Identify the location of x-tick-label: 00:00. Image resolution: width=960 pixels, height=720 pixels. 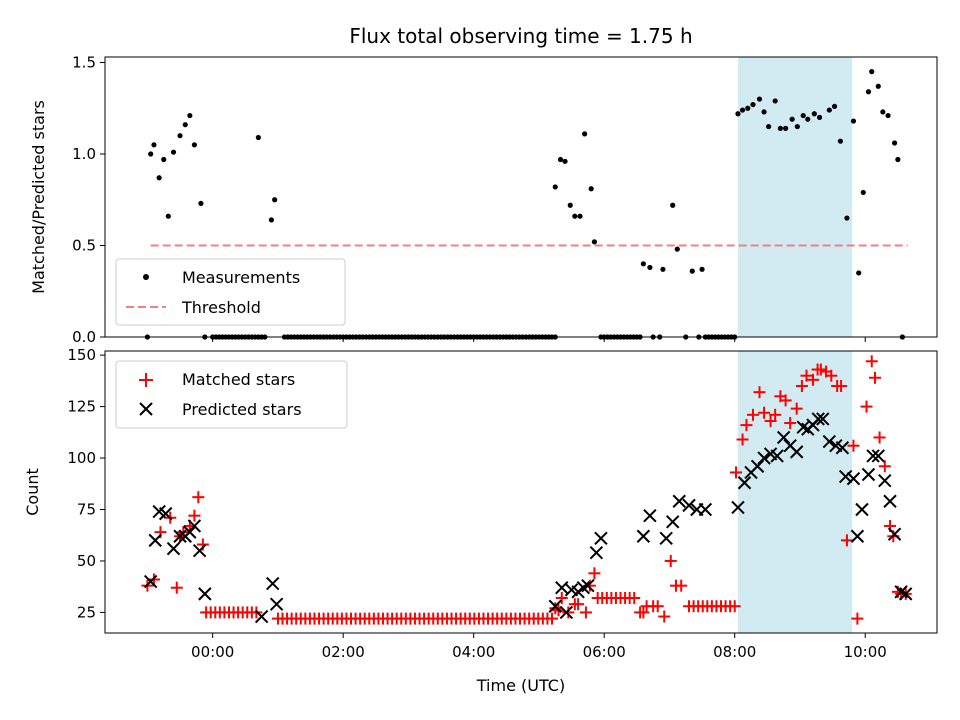
(212, 652).